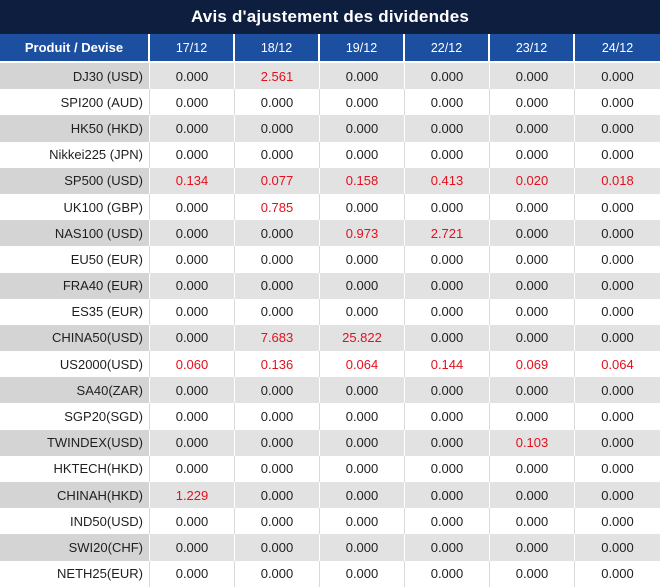  I want to click on product-cell: CHINA50(USD), so click(75, 338).